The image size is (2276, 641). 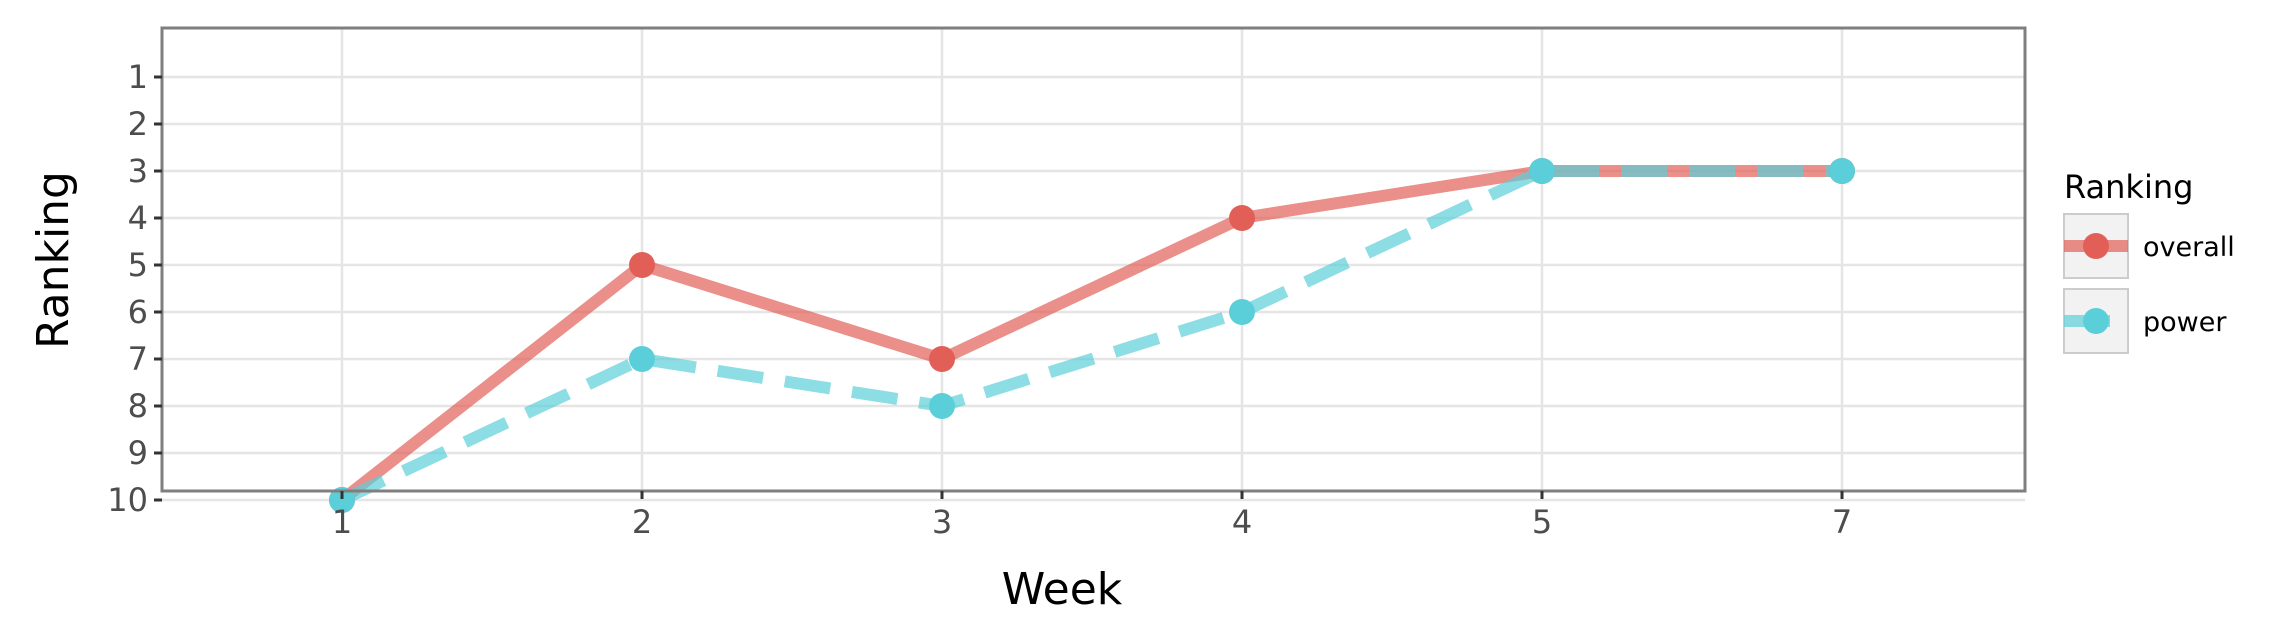 What do you see at coordinates (127, 500) in the screenshot?
I see `y-tick-label: 10` at bounding box center [127, 500].